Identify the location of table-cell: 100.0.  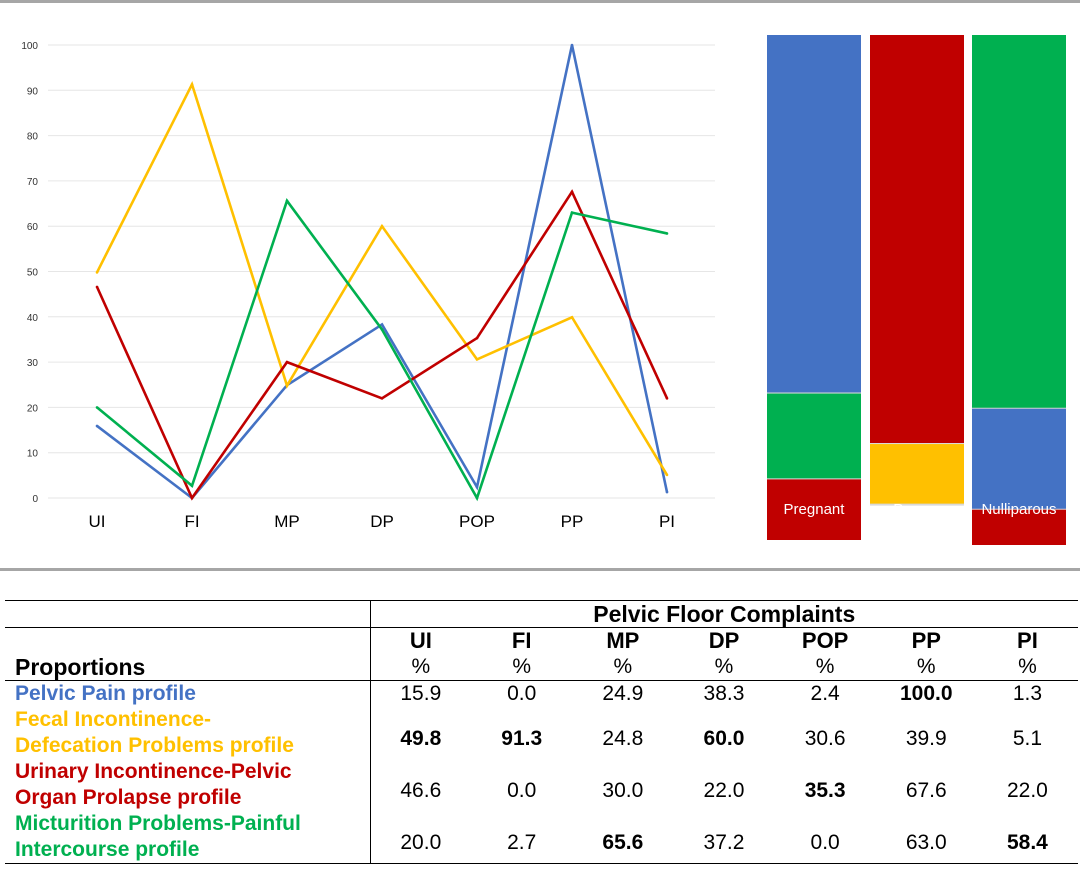
(926, 693).